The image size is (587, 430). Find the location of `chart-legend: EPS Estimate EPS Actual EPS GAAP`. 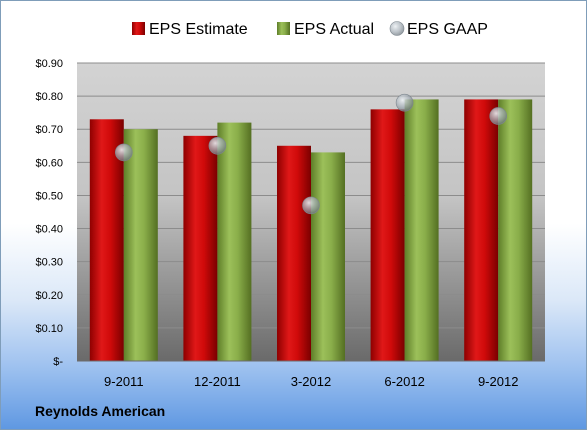

chart-legend: EPS Estimate EPS Actual EPS GAAP is located at coordinates (310, 29).